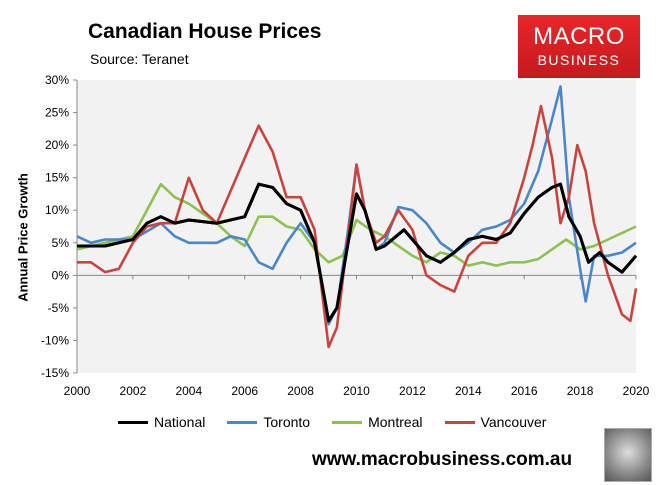 The width and height of the screenshot is (660, 485). I want to click on website-url: www.macrobusiness.com.au, so click(442, 459).